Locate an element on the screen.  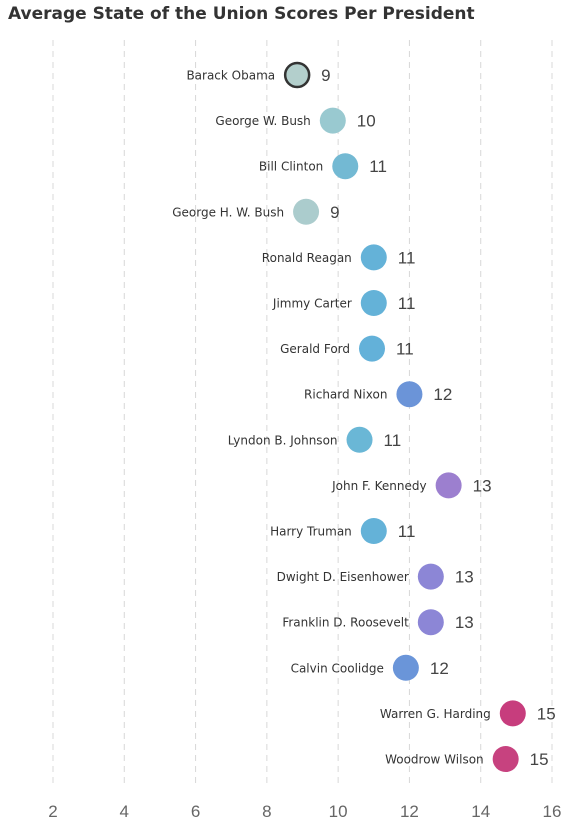
x-tick-label: 2 is located at coordinates (52, 811).